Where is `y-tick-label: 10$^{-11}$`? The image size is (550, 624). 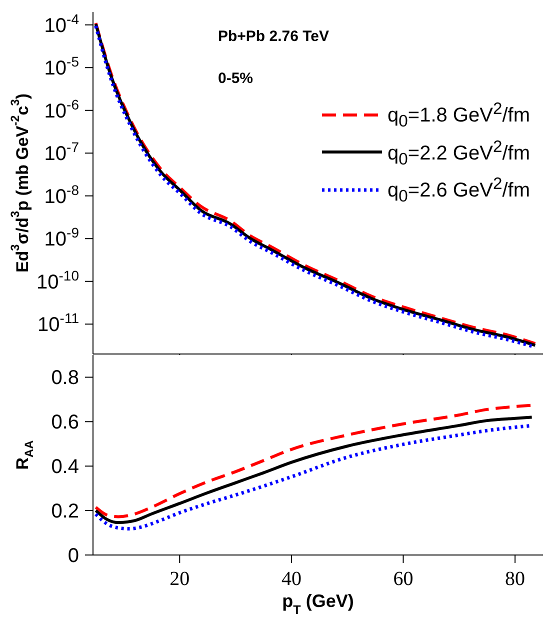 y-tick-label: 10$^{-11}$ is located at coordinates (59, 323).